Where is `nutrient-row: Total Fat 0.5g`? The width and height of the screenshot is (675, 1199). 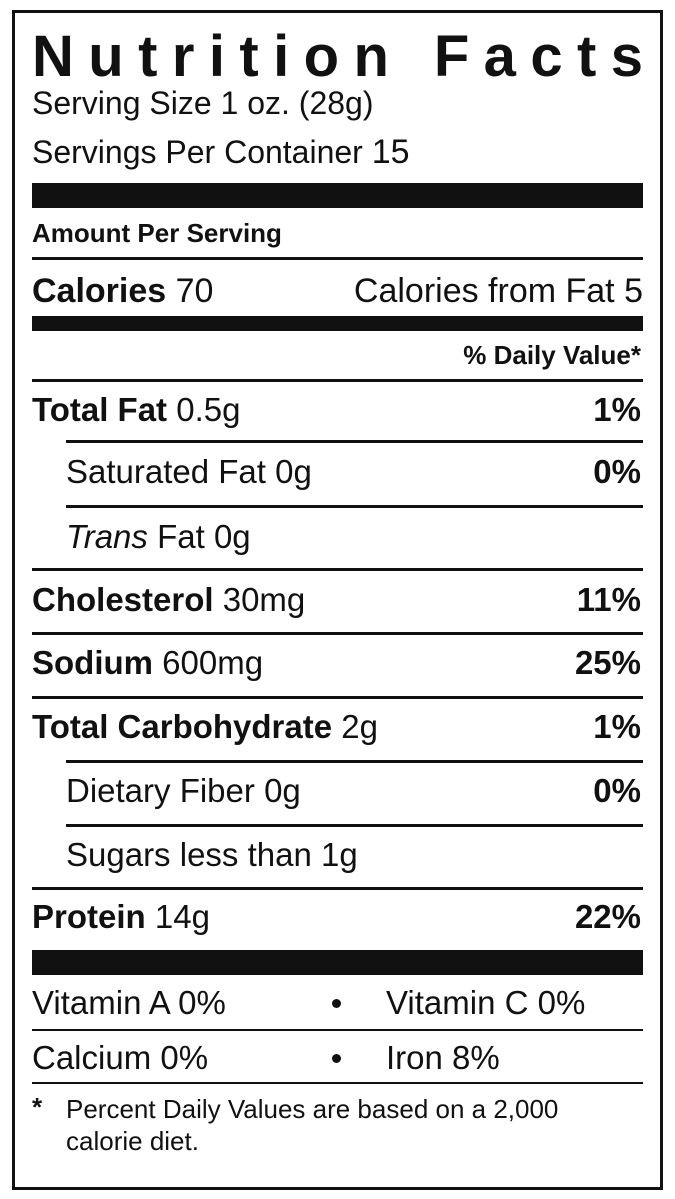
nutrient-row: Total Fat 0.5g is located at coordinates (136, 410).